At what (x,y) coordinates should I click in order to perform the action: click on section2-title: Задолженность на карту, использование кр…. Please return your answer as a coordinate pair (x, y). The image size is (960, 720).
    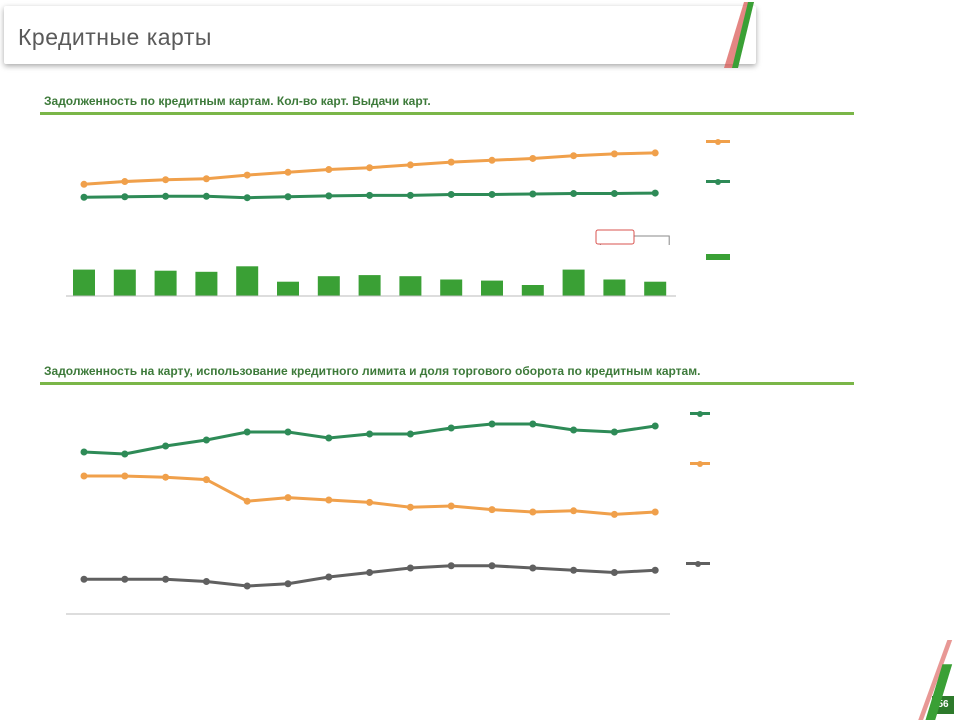
    Looking at the image, I should click on (372, 371).